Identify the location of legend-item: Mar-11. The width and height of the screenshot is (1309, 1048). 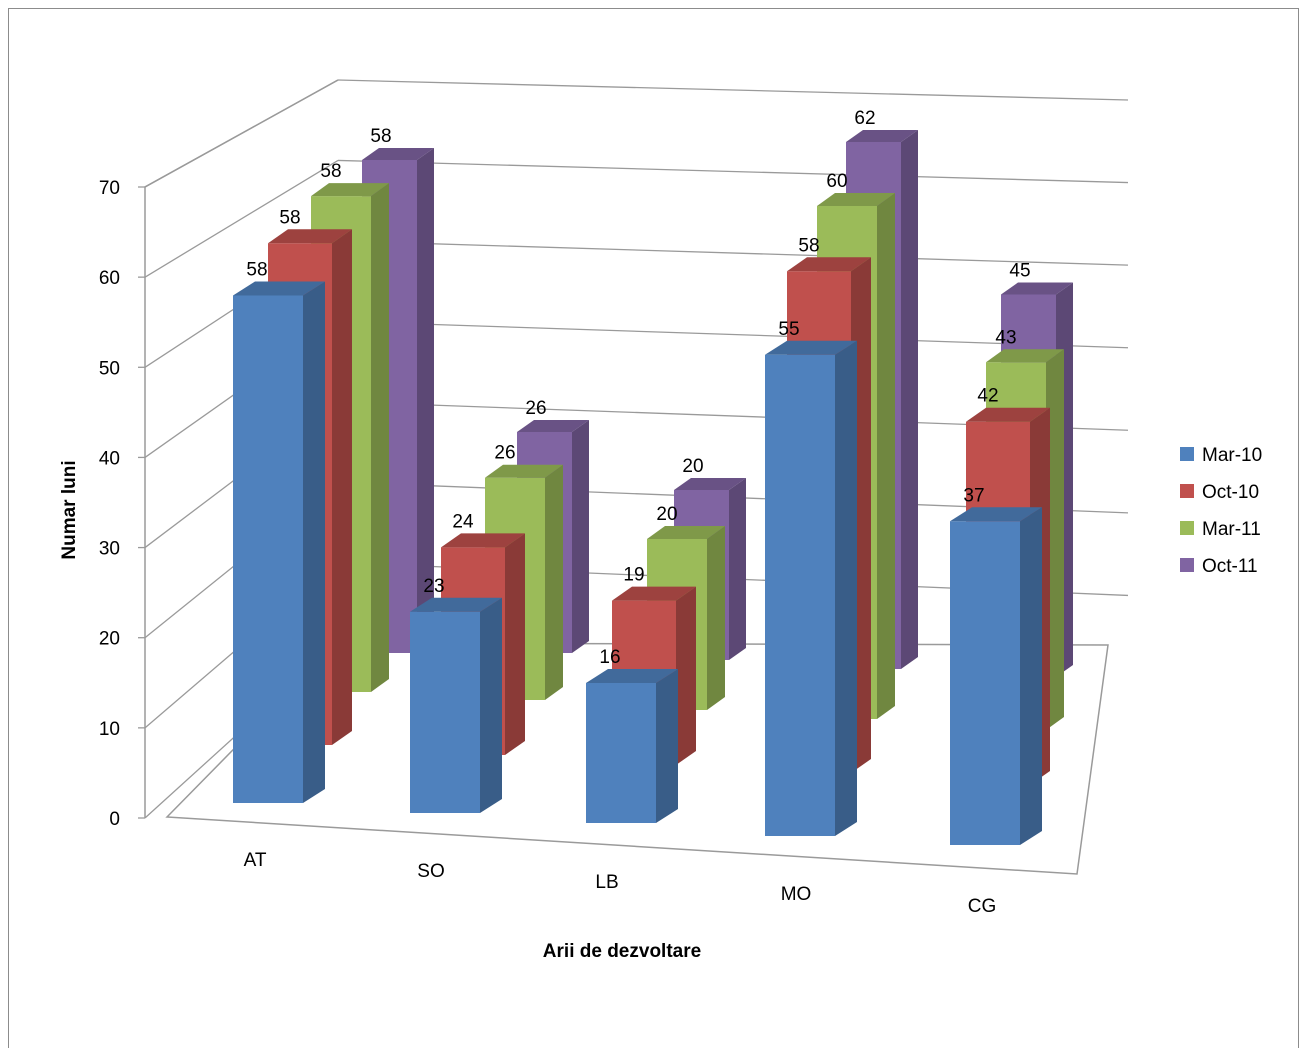
(1220, 529).